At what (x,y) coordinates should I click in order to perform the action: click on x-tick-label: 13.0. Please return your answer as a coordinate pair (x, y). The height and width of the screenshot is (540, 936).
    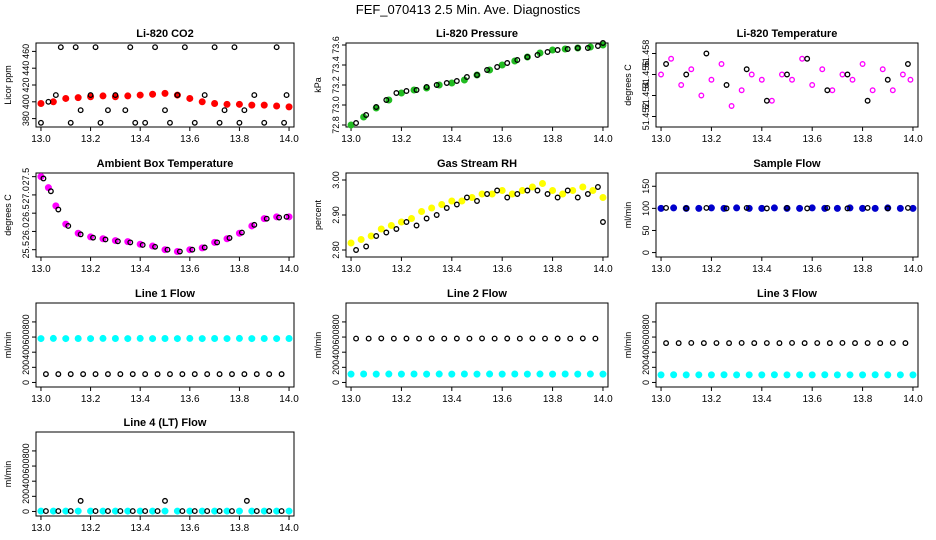
    Looking at the image, I should click on (41, 528).